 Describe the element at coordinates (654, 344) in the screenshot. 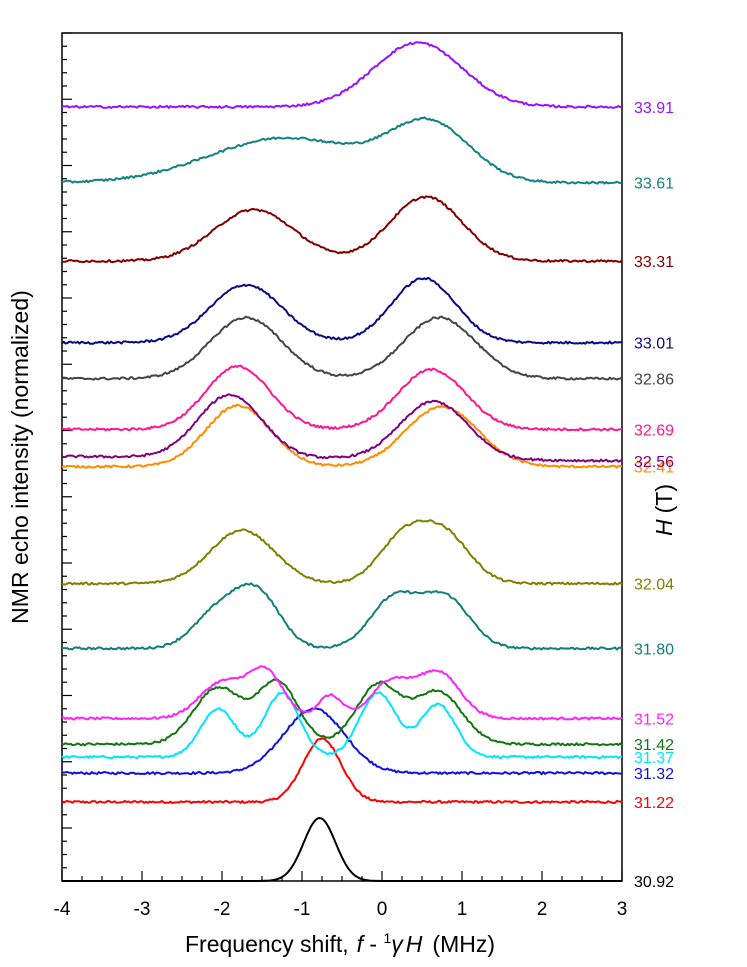

I see `field-label-33-01: 33.01` at that location.